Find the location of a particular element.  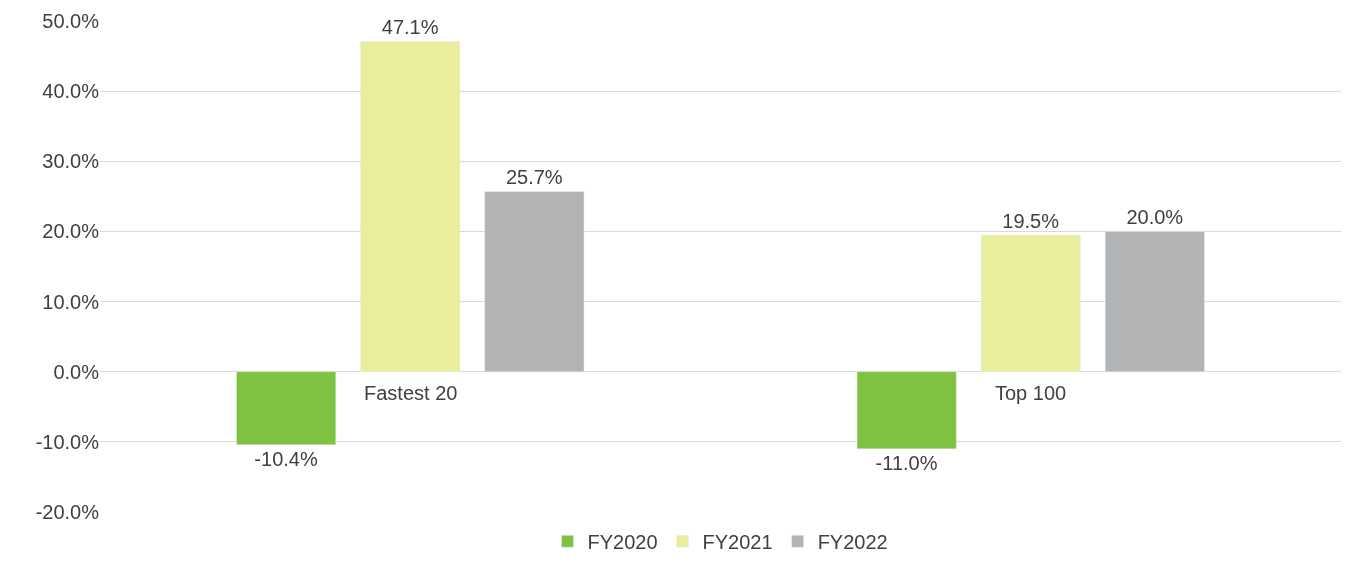

y-tick-label: 20.0% is located at coordinates (71, 231).